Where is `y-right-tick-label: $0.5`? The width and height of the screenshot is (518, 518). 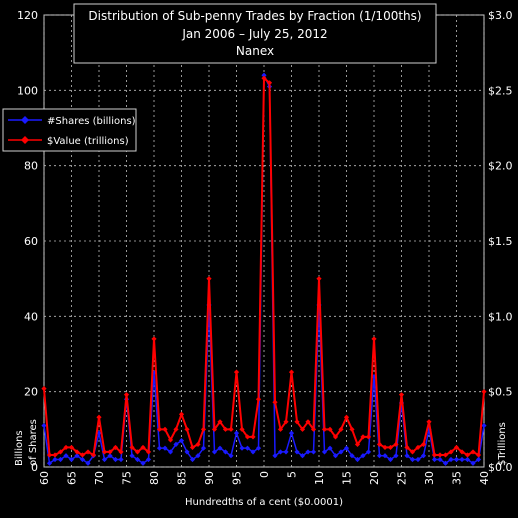 y-right-tick-label: $0.5 is located at coordinates (500, 392).